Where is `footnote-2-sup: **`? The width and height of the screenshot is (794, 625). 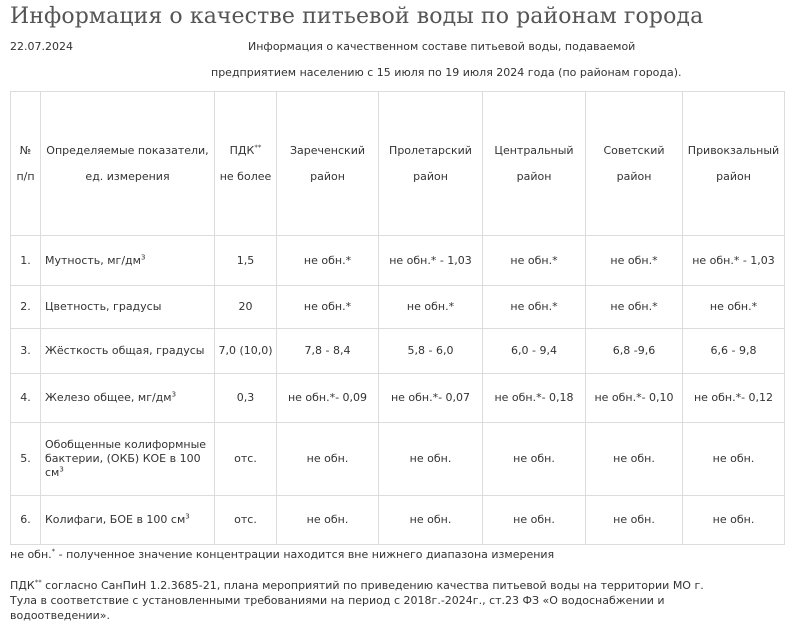 footnote-2-sup: ** is located at coordinates (38, 582).